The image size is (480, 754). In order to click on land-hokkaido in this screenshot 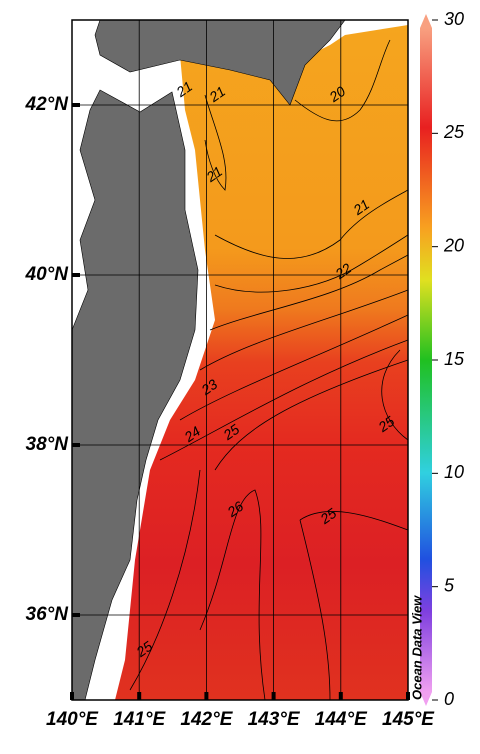, I will do `click(220, 62)`.